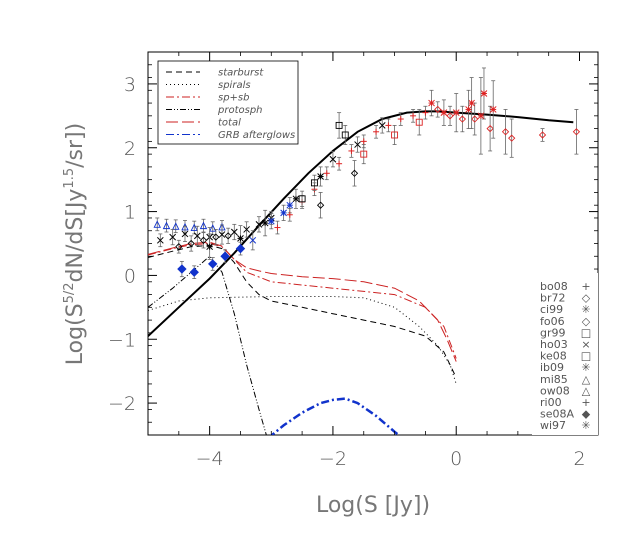 The image size is (643, 545). I want to click on marker-key-symbol: ◇, so click(586, 321).